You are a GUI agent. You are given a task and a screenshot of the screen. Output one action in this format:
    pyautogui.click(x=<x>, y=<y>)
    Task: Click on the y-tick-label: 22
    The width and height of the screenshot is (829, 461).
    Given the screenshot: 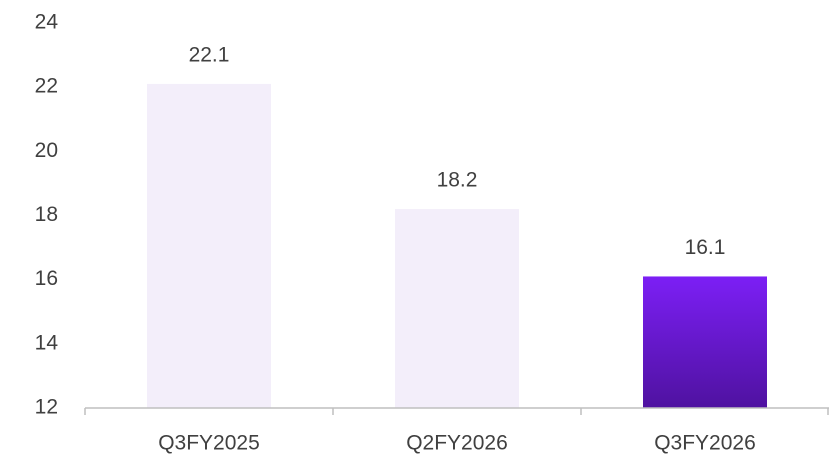 What is the action you would take?
    pyautogui.click(x=46, y=86)
    